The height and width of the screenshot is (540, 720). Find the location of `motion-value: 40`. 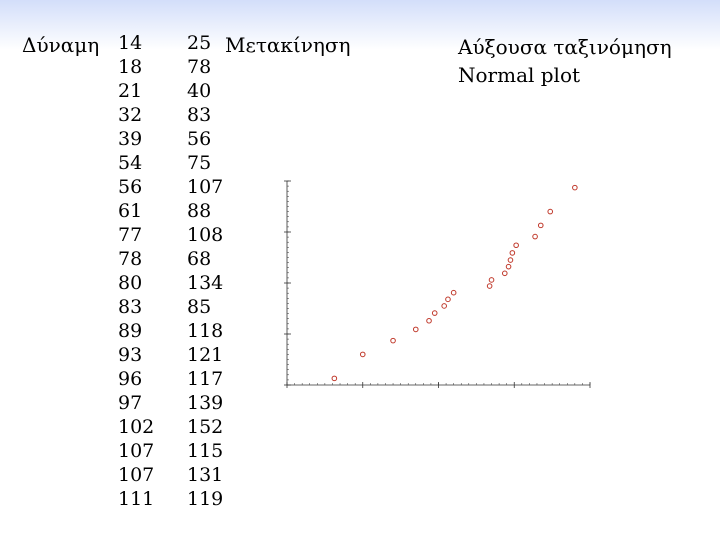

motion-value: 40 is located at coordinates (199, 91).